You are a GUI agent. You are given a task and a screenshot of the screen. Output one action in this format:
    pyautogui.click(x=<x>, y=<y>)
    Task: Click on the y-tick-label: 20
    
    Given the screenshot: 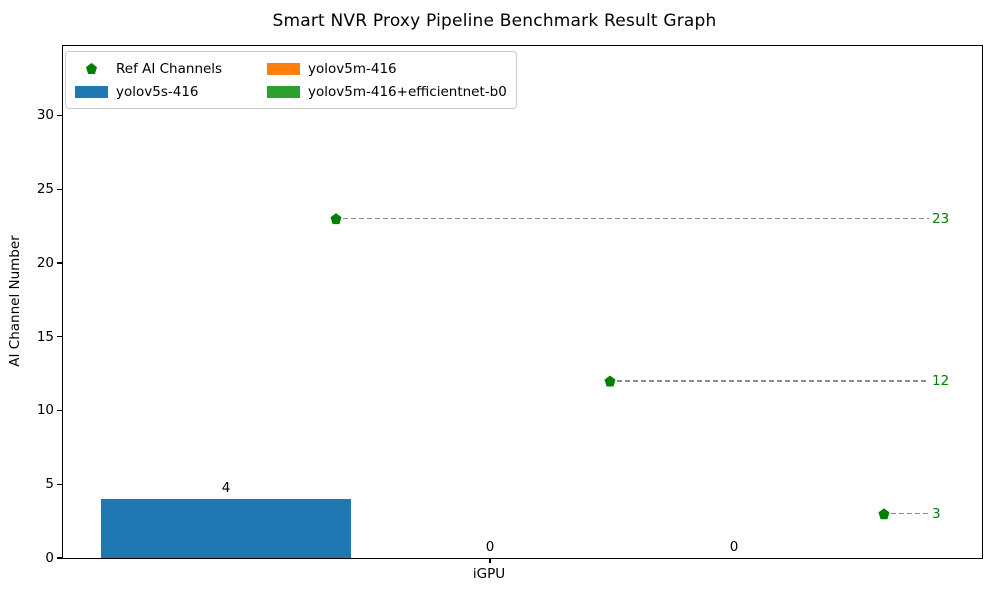 What is the action you would take?
    pyautogui.click(x=45, y=262)
    